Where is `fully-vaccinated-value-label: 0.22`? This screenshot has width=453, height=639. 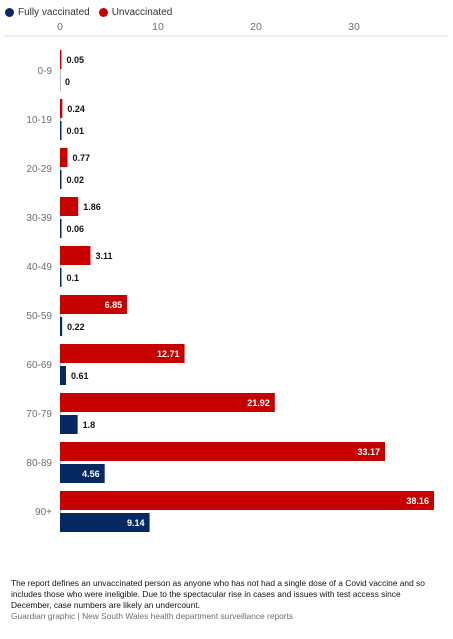
fully-vaccinated-value-label: 0.22 is located at coordinates (76, 327).